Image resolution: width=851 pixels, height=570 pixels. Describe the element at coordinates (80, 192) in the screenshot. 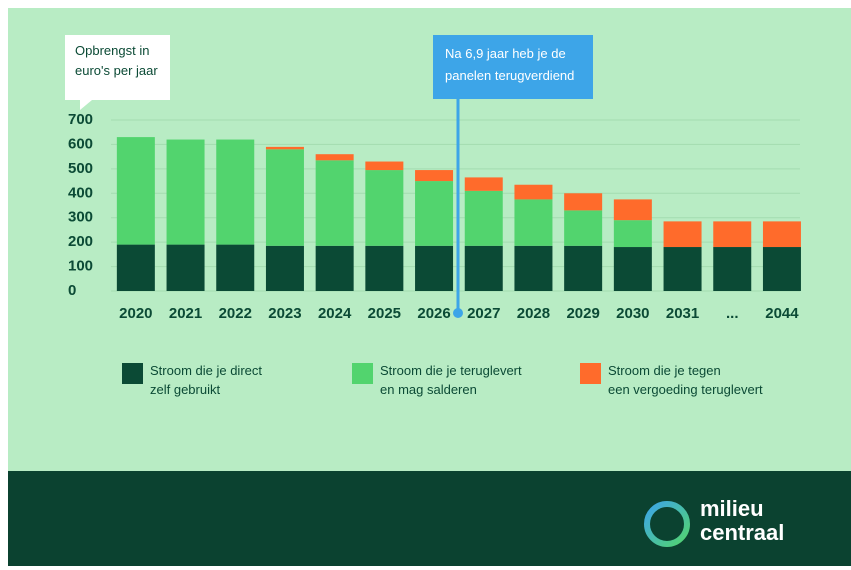

I see `y-tick-label: 400` at that location.